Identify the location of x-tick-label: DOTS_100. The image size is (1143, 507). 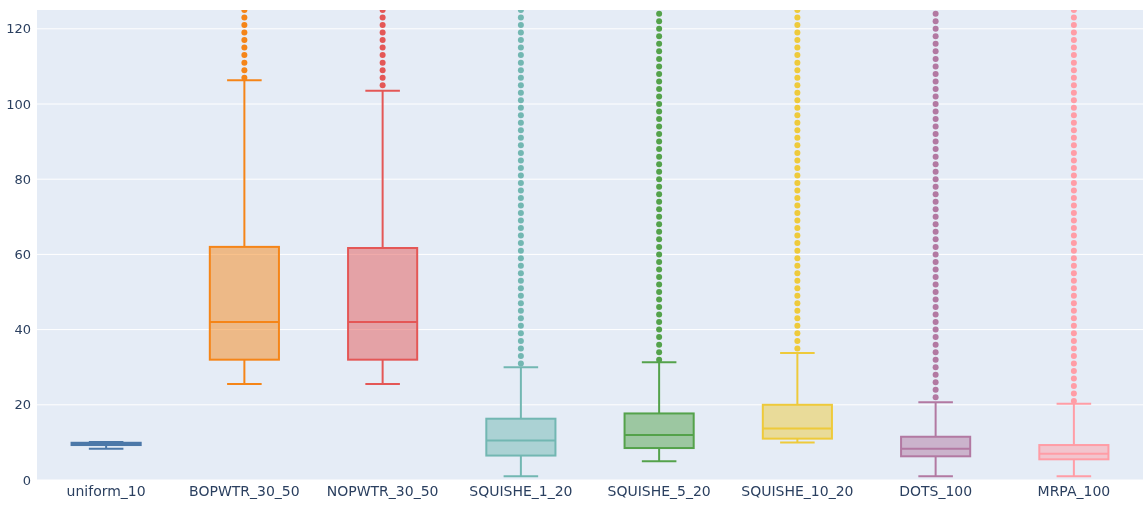
(936, 490).